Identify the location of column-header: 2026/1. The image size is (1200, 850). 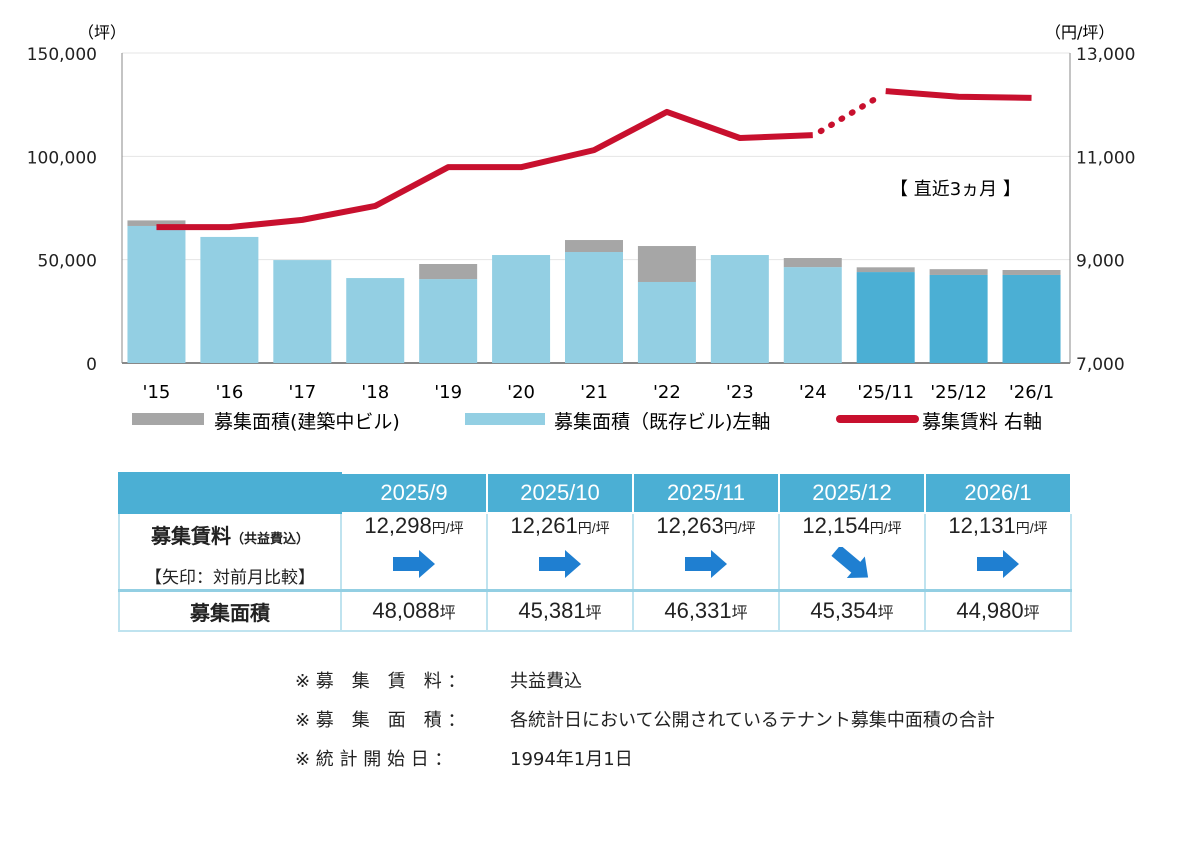
(998, 493).